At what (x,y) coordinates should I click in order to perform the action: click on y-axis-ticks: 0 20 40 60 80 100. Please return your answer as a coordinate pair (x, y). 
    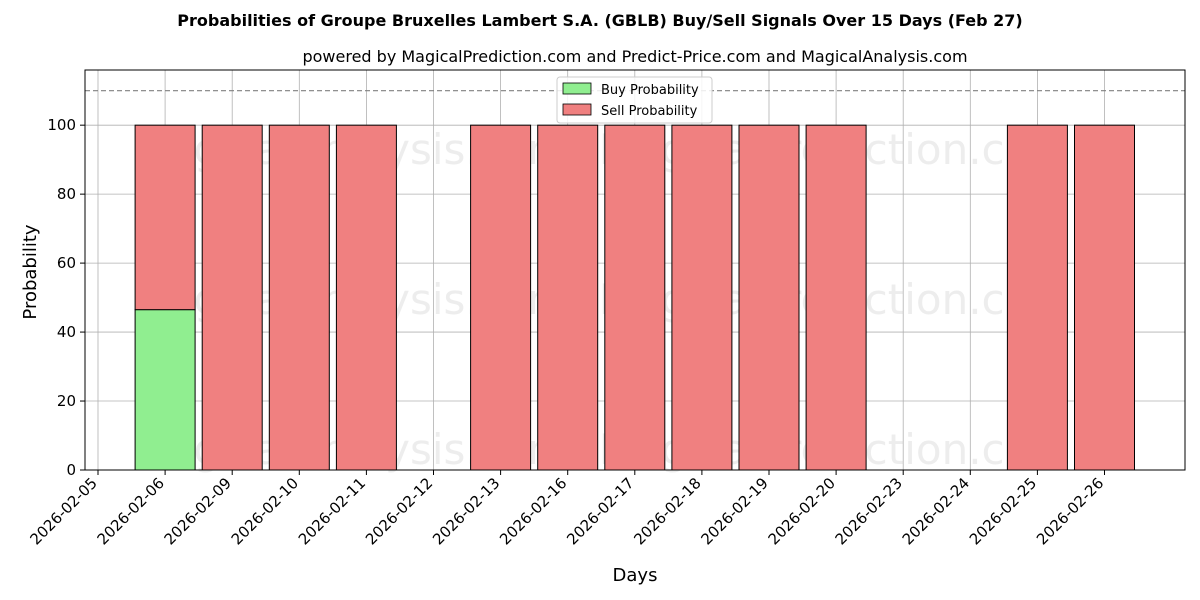
    Looking at the image, I should click on (66, 297).